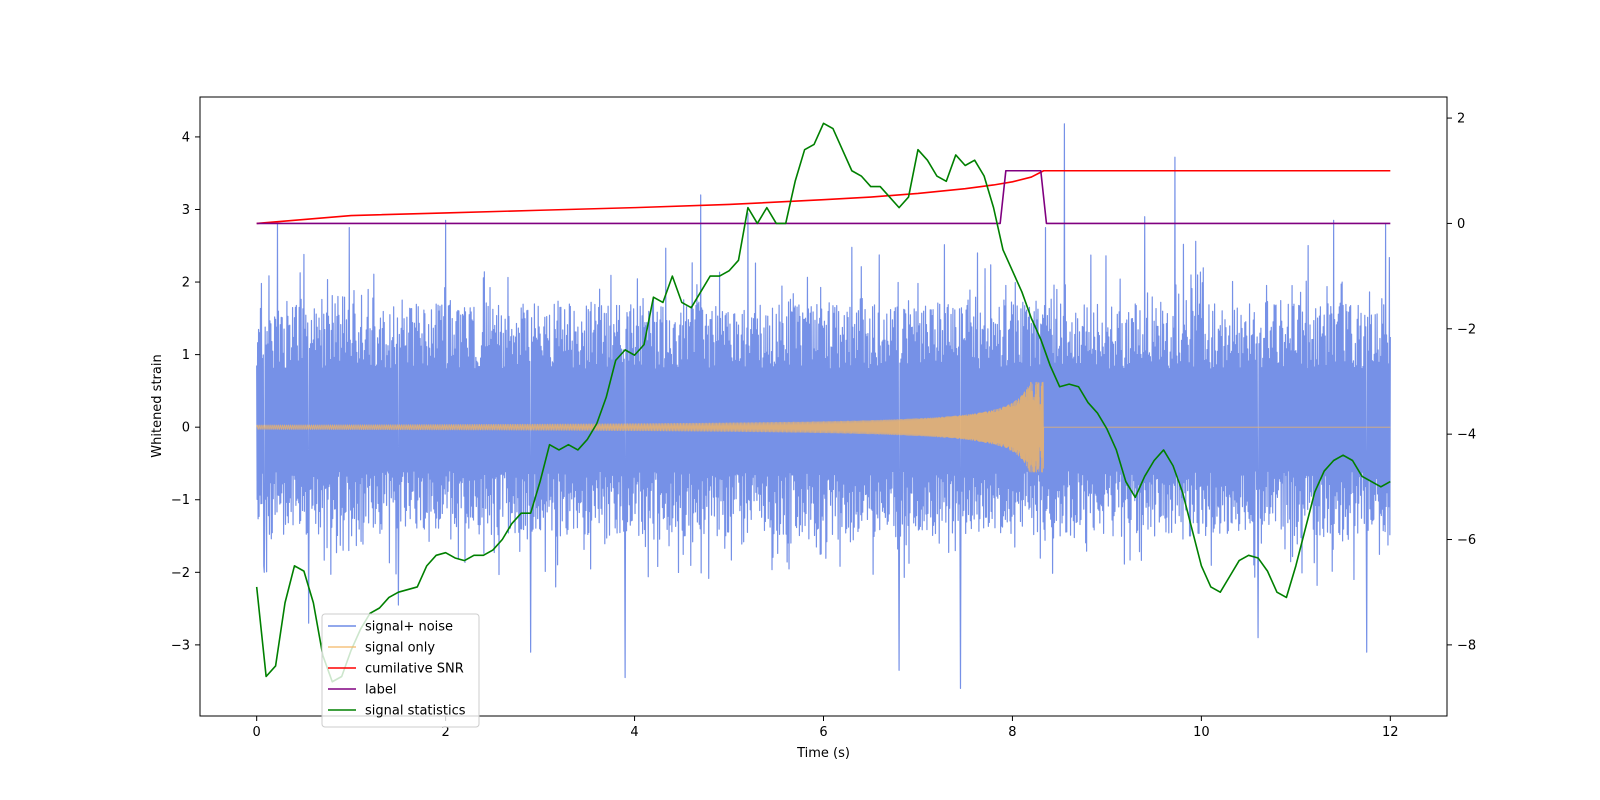 The width and height of the screenshot is (1600, 800). What do you see at coordinates (186, 283) in the screenshot?
I see `y-left-tick-label: 2` at bounding box center [186, 283].